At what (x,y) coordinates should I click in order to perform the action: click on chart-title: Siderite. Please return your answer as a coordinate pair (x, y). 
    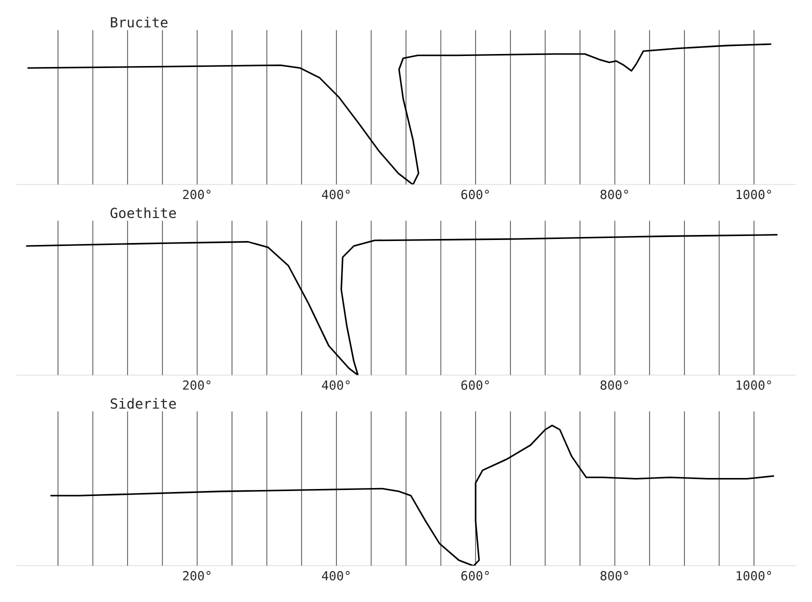
    Looking at the image, I should click on (143, 403).